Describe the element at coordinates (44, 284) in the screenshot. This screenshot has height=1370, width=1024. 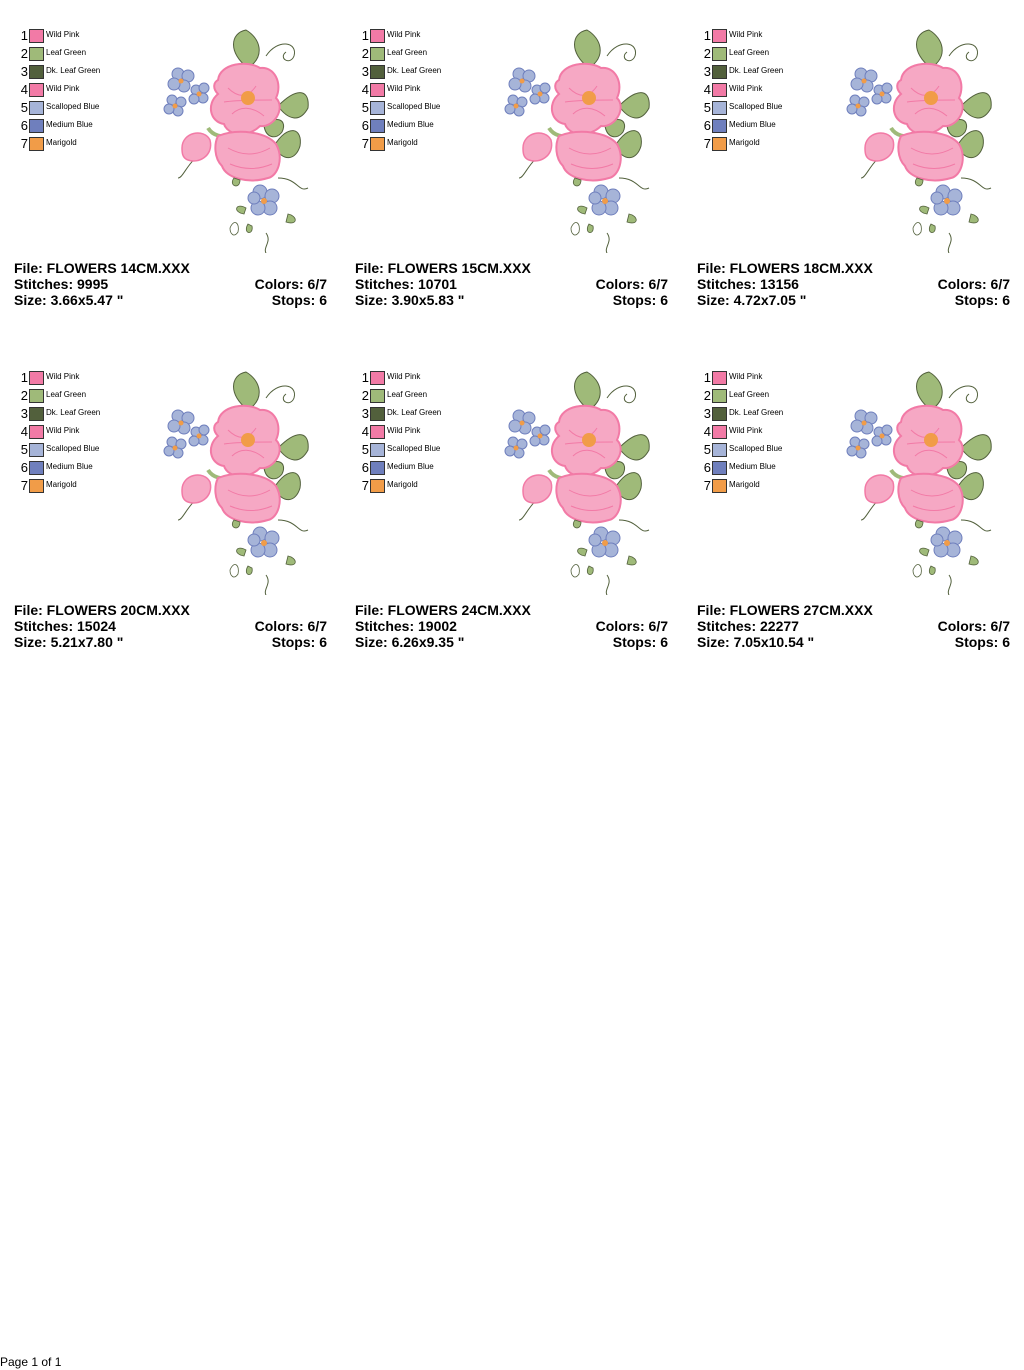
I see `stitch-count-label: Stitches:` at that location.